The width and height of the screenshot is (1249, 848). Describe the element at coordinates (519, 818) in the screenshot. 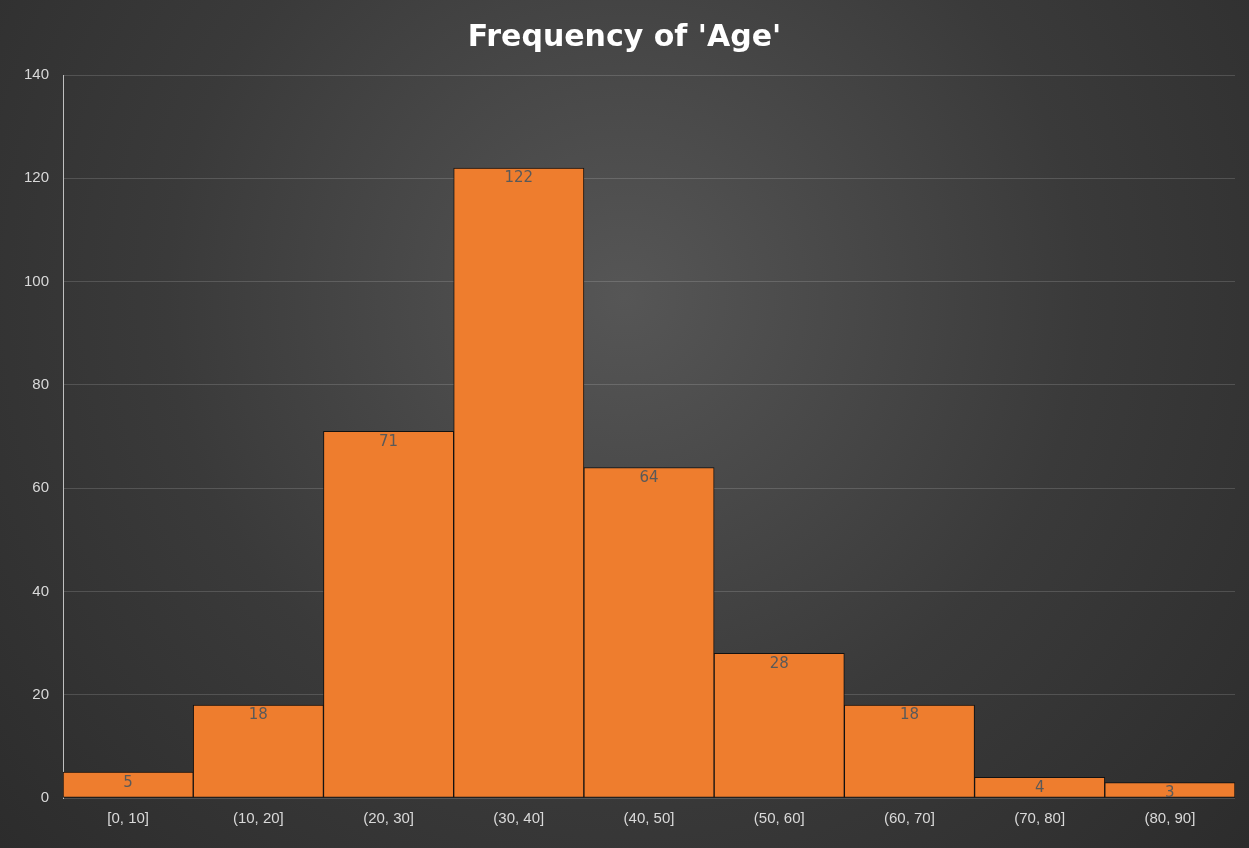

I see `x-tick-label: (30, 40]` at that location.